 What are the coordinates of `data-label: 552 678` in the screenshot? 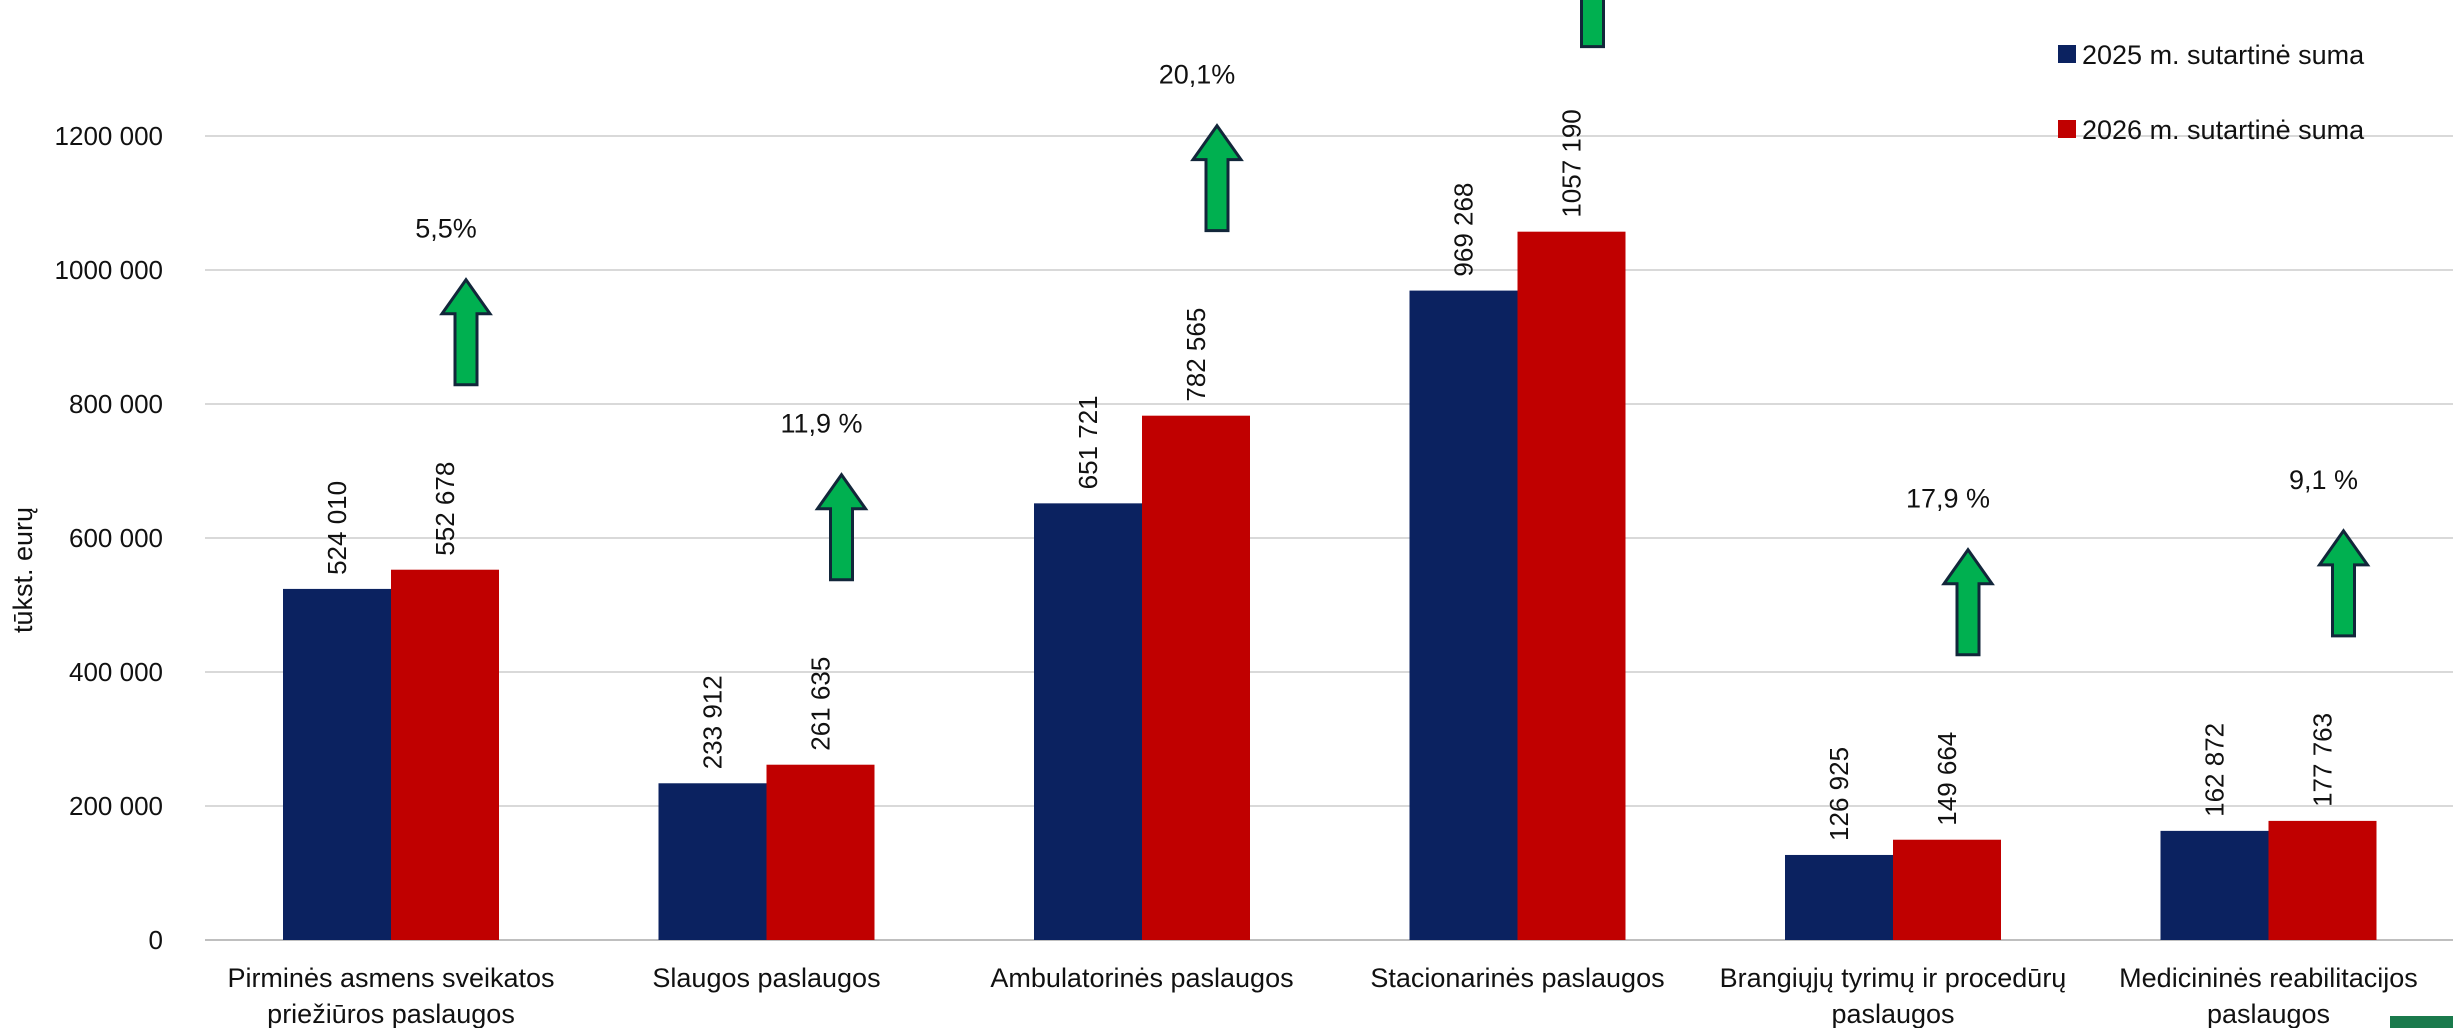 It's located at (445, 509).